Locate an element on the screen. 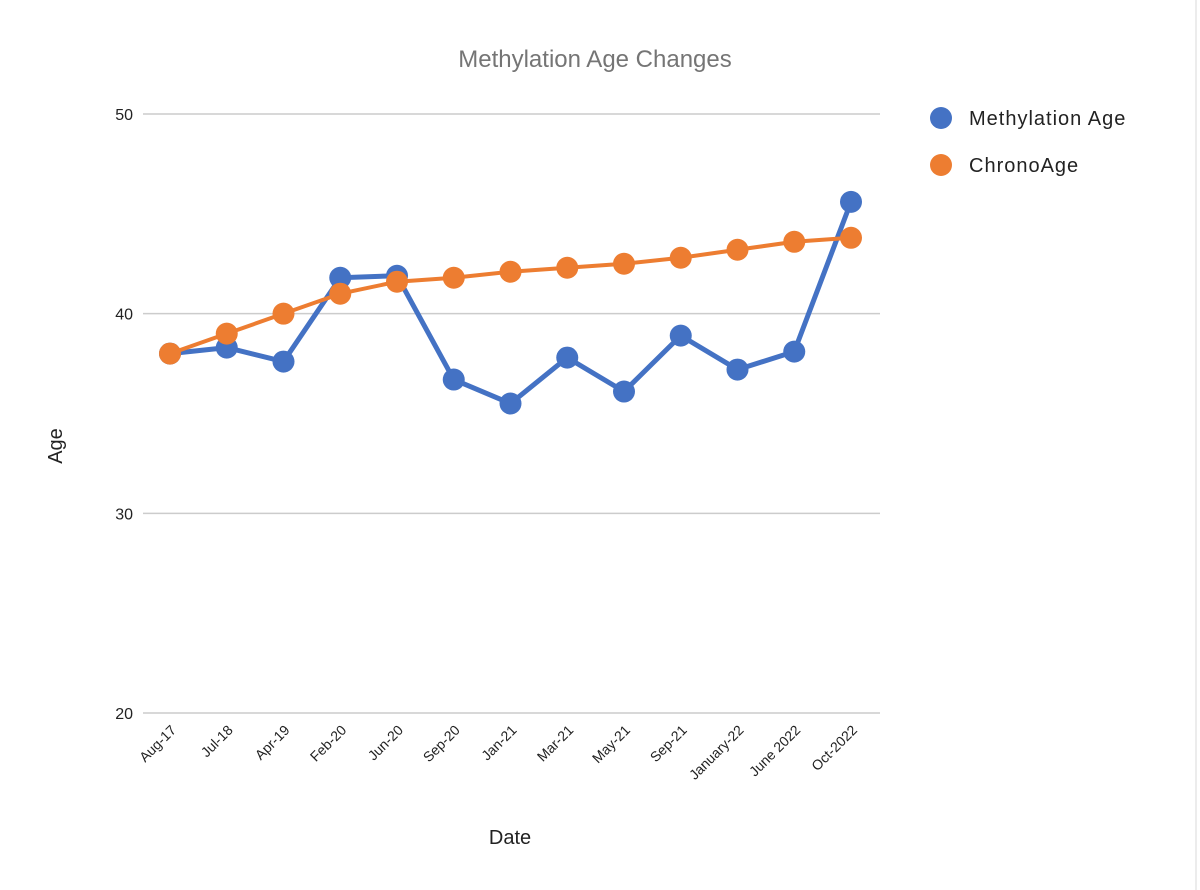 This screenshot has width=1200, height=890. x-tick-label: Sep-20 is located at coordinates (441, 743).